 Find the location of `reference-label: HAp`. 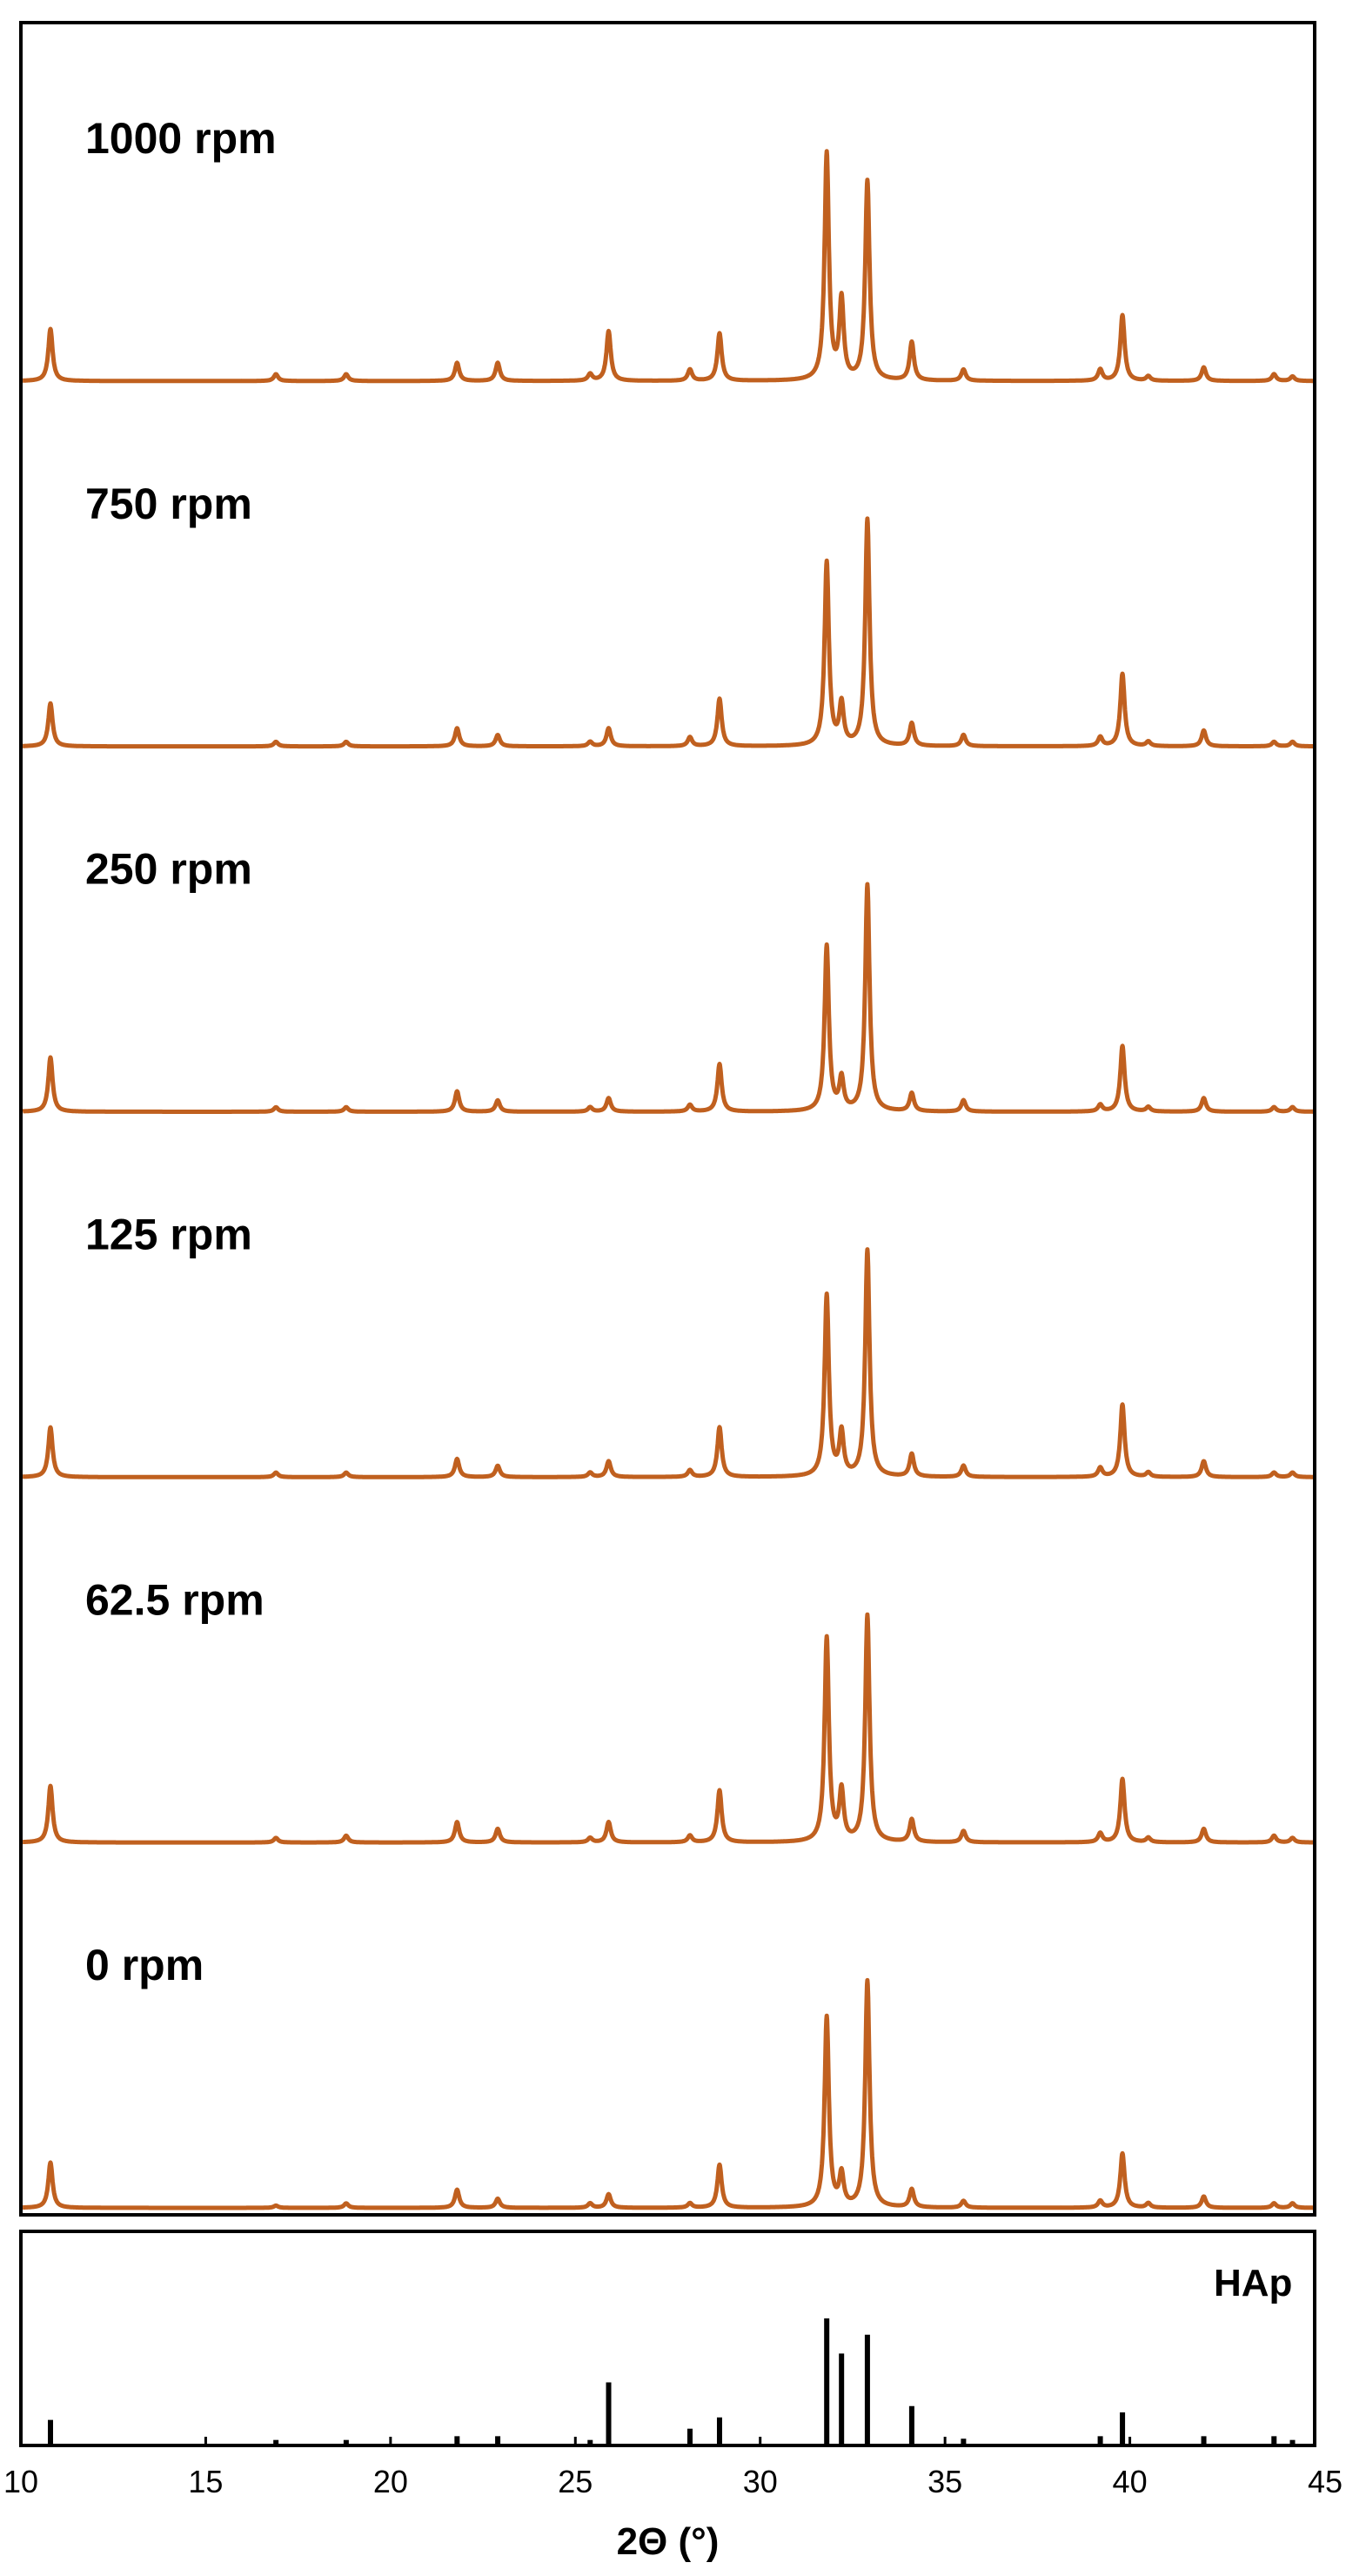

reference-label: HAp is located at coordinates (1253, 2283).